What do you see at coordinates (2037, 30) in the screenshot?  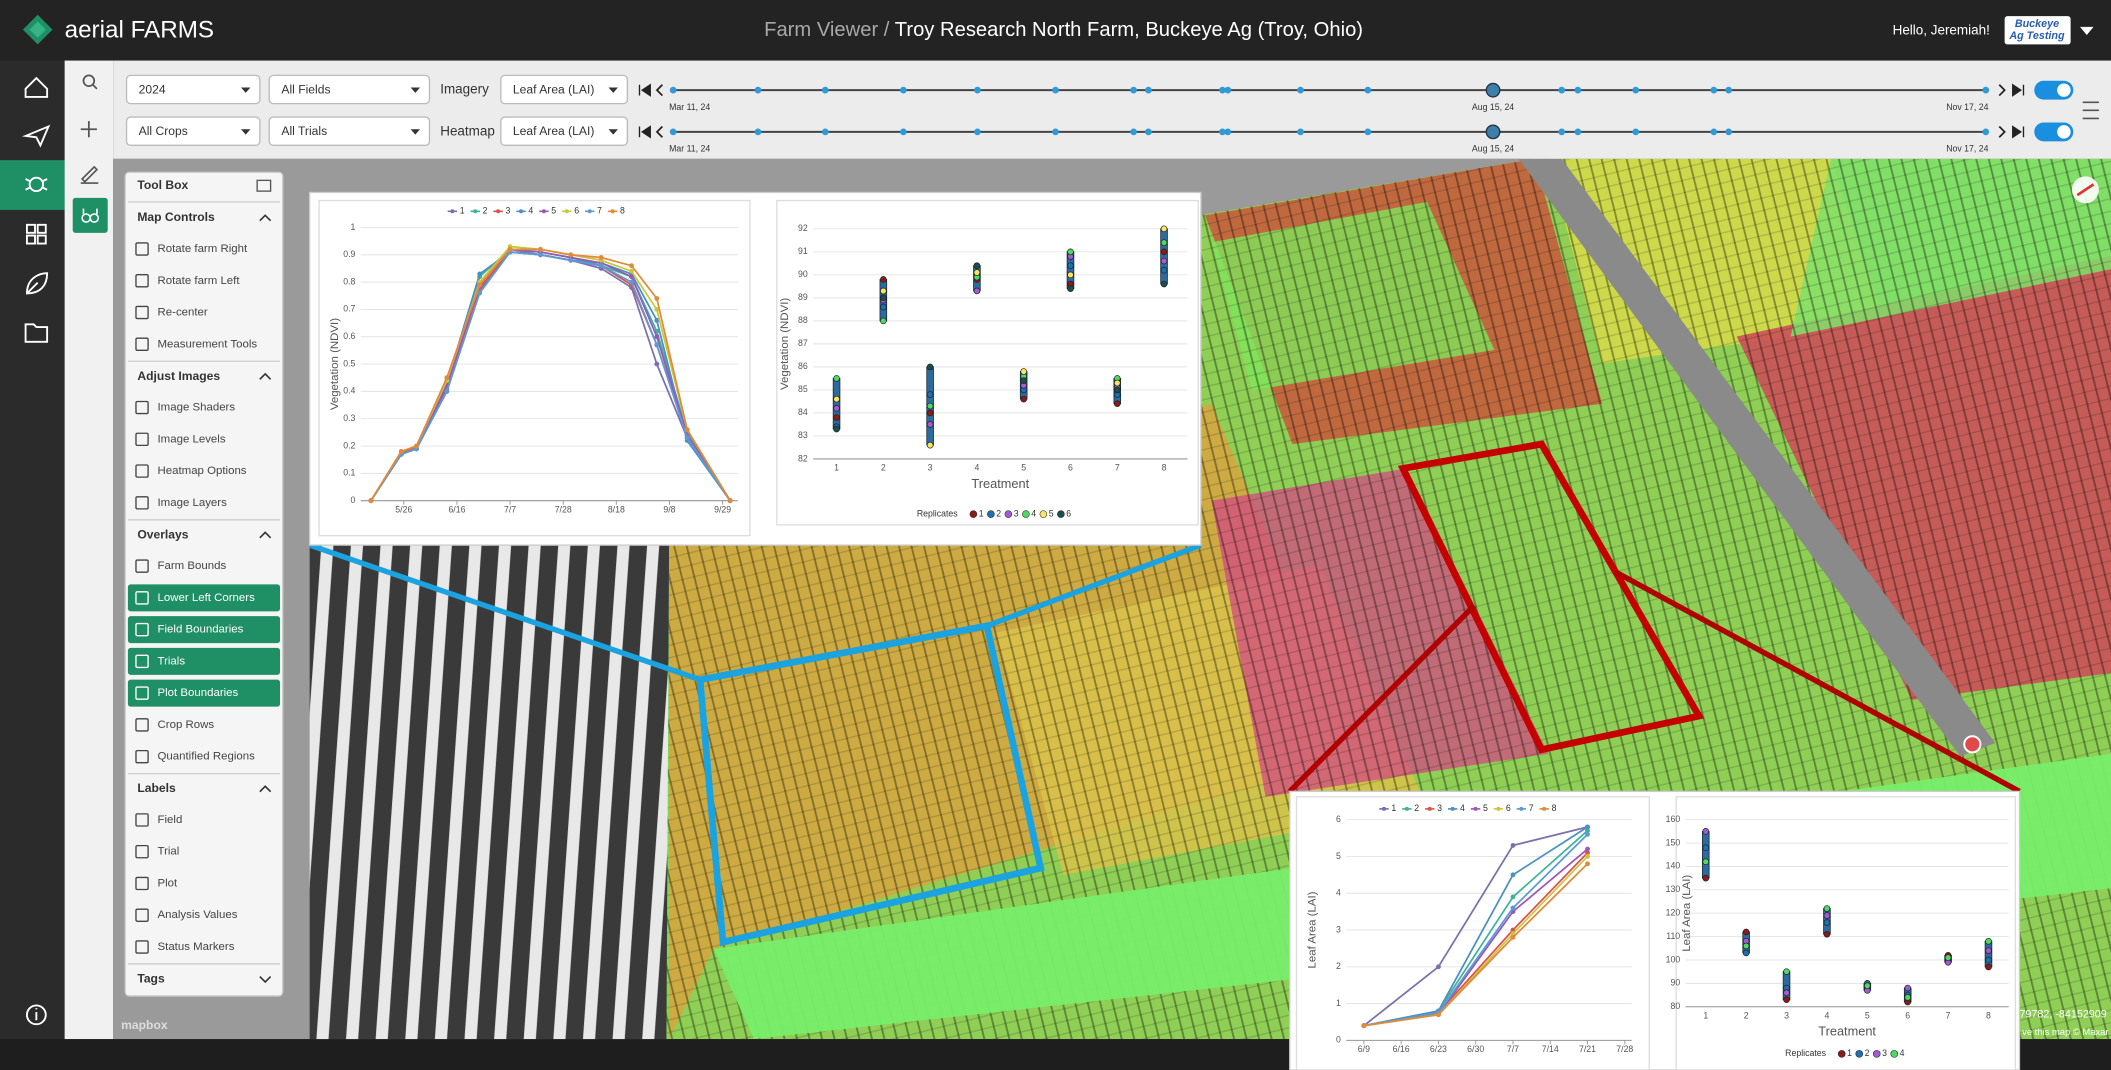 I see `account-badge` at bounding box center [2037, 30].